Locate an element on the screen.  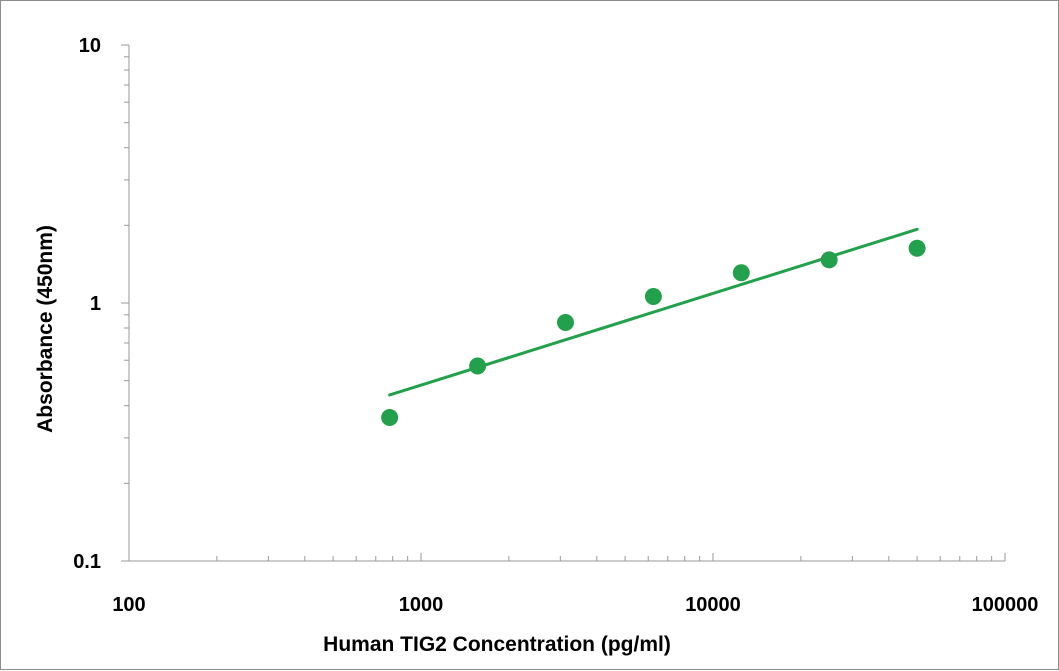
fit-line-group is located at coordinates (653, 312).